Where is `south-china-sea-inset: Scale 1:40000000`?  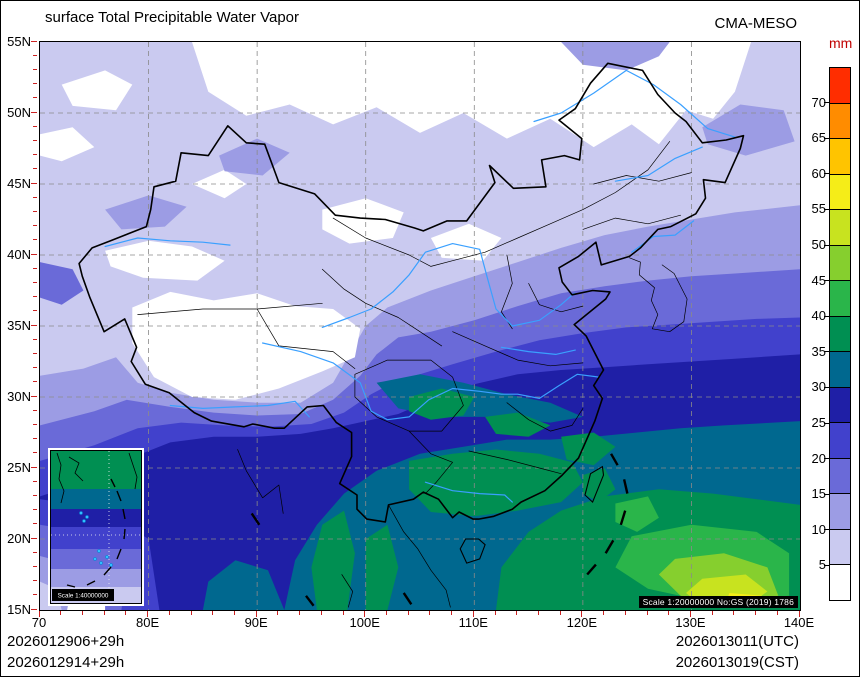 south-china-sea-inset: Scale 1:40000000 is located at coordinates (96, 527).